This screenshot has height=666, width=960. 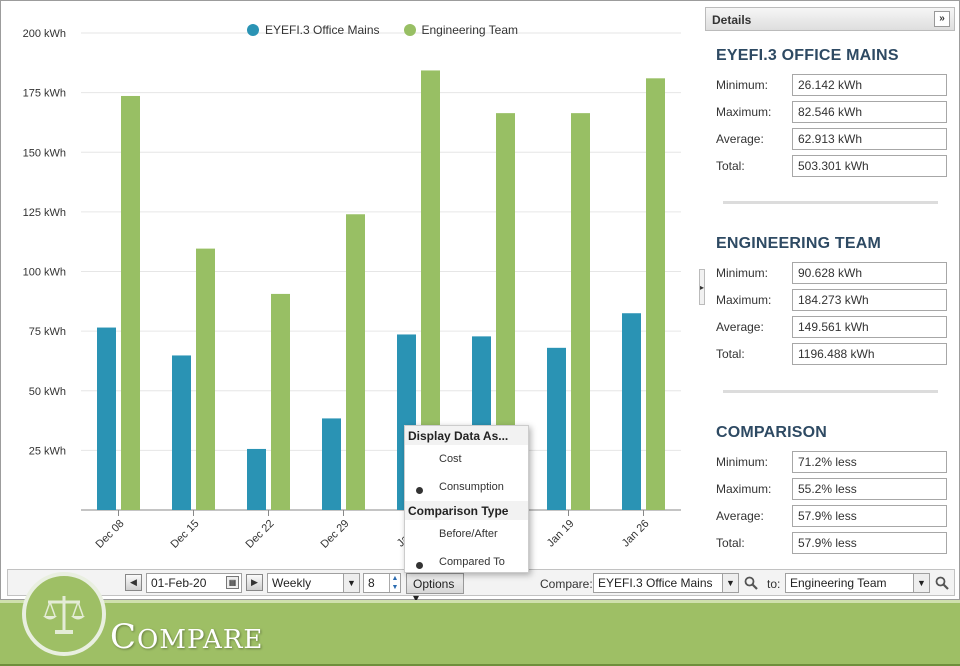 What do you see at coordinates (253, 30) in the screenshot?
I see `legend-dot-icon` at bounding box center [253, 30].